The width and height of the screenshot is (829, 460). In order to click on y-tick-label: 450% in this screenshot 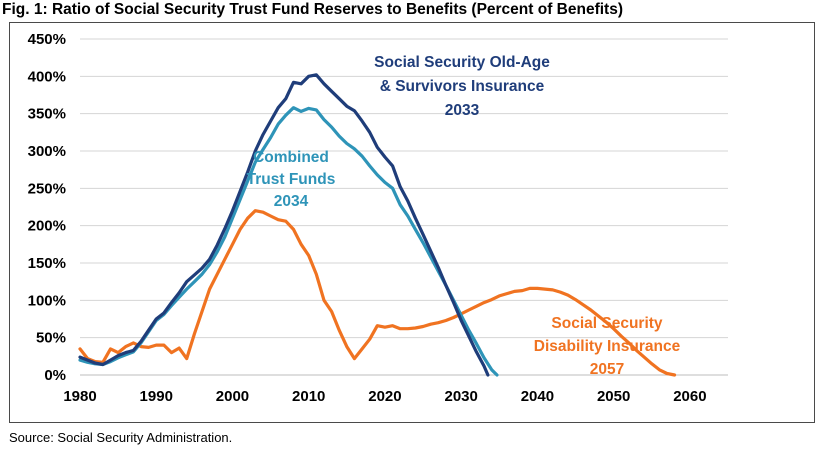, I will do `click(47, 39)`.